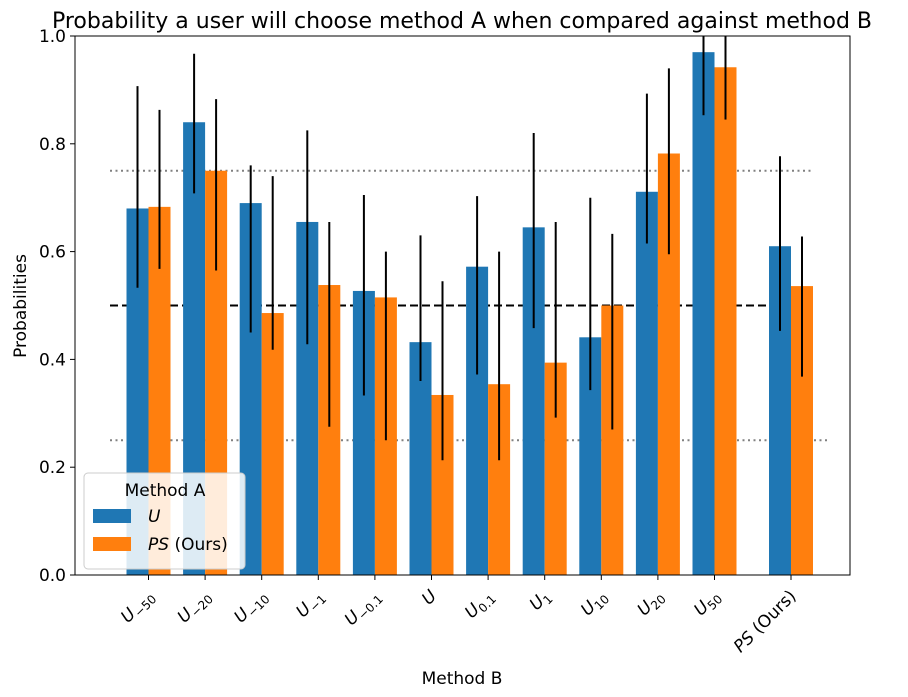 This screenshot has width=908, height=697. I want to click on x-tick-label-8: U10, so click(594, 603).